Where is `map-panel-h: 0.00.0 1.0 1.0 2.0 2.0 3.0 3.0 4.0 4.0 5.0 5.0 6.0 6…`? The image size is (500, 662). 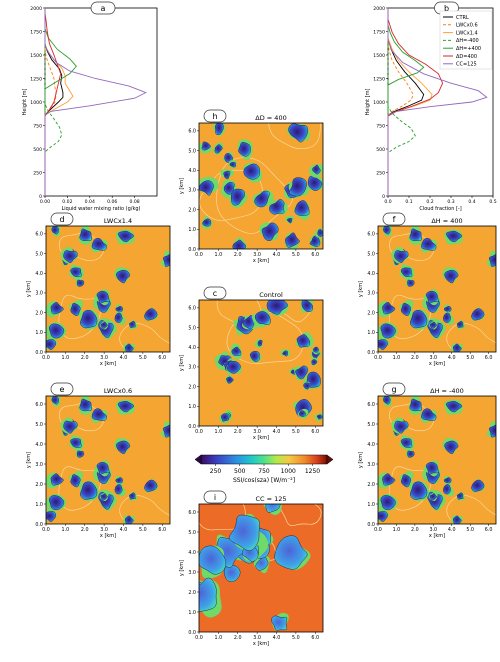
map-panel-h: 0.00.0 1.0 1.0 2.0 2.0 3.0 3.0 4.0 4.0 5.0 5.0 6.0 6… is located at coordinates (251, 186).